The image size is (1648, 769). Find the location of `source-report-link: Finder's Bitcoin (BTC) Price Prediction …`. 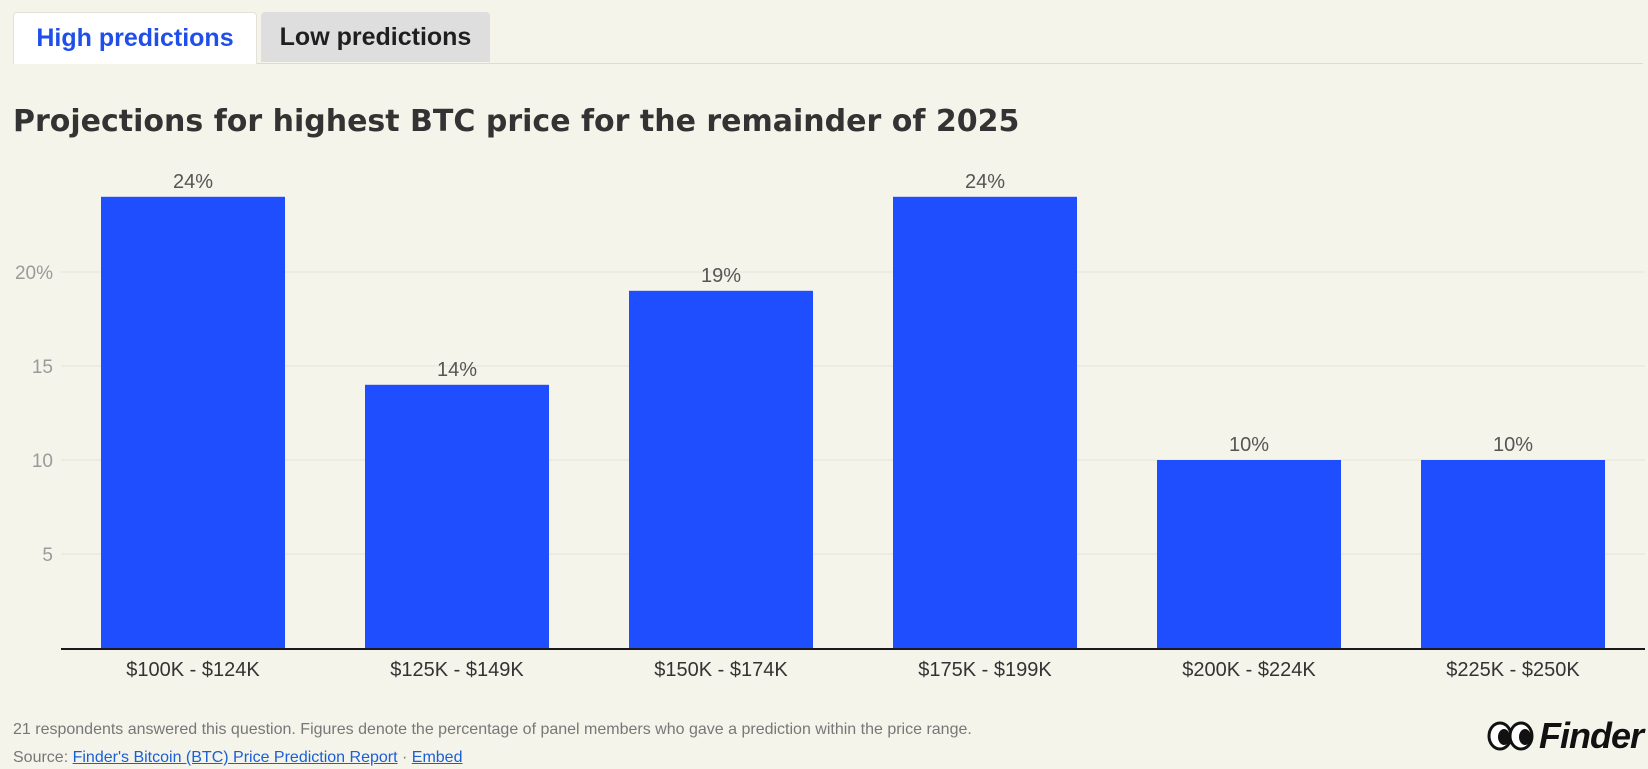

source-report-link: Finder's Bitcoin (BTC) Price Prediction … is located at coordinates (235, 757).